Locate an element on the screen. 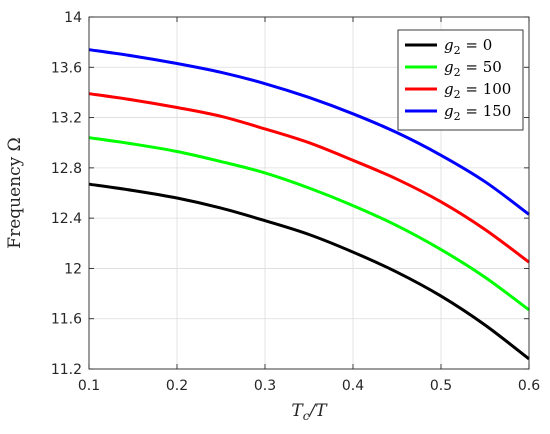  legend-entry: g2 = 150 is located at coordinates (458, 112).